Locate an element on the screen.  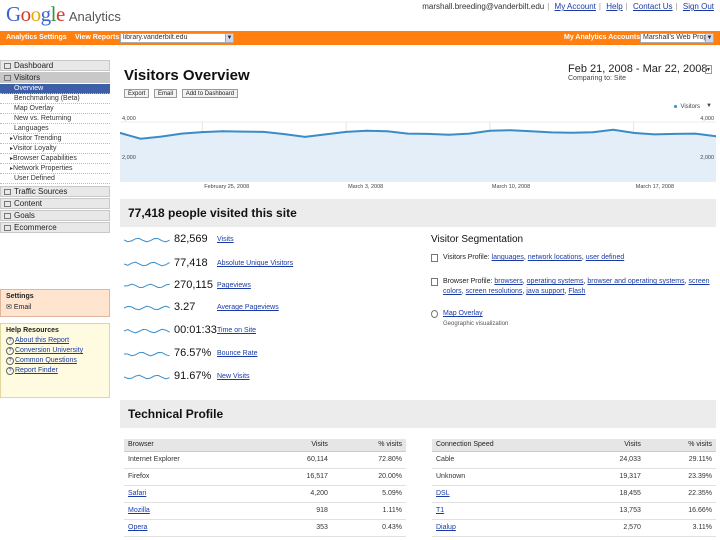
view-reports-select: library.vanderbilt.edu ▼ is located at coordinates (177, 38).